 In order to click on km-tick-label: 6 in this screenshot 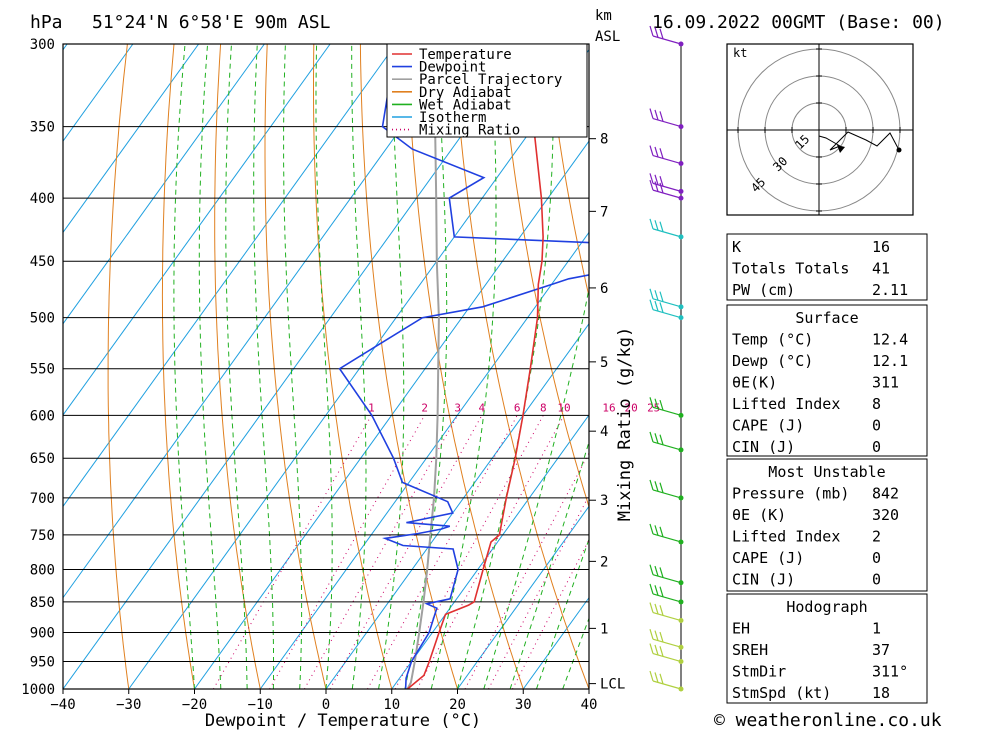, I will do `click(604, 289)`.